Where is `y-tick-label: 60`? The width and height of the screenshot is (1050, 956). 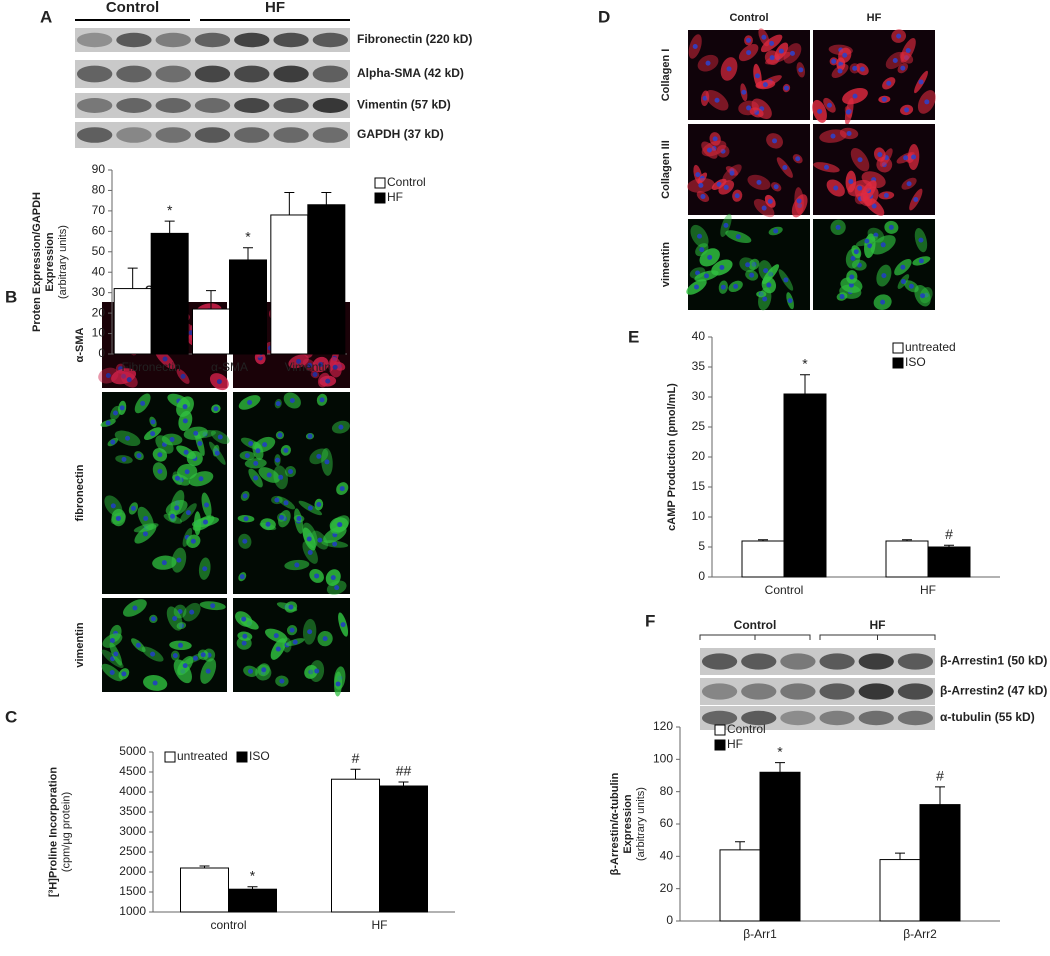 y-tick-label: 60 is located at coordinates (667, 823).